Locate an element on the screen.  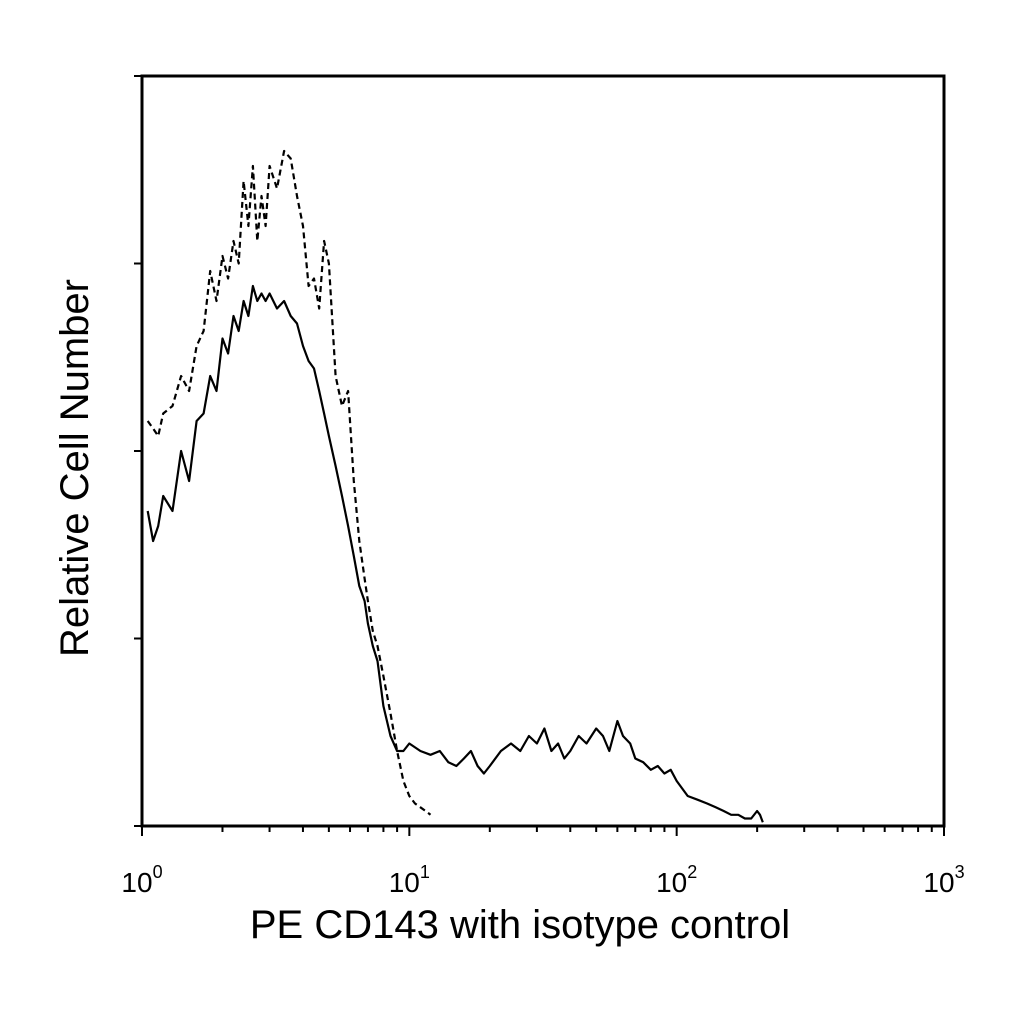
x-tick-label-3: 10³ is located at coordinates (943, 880).